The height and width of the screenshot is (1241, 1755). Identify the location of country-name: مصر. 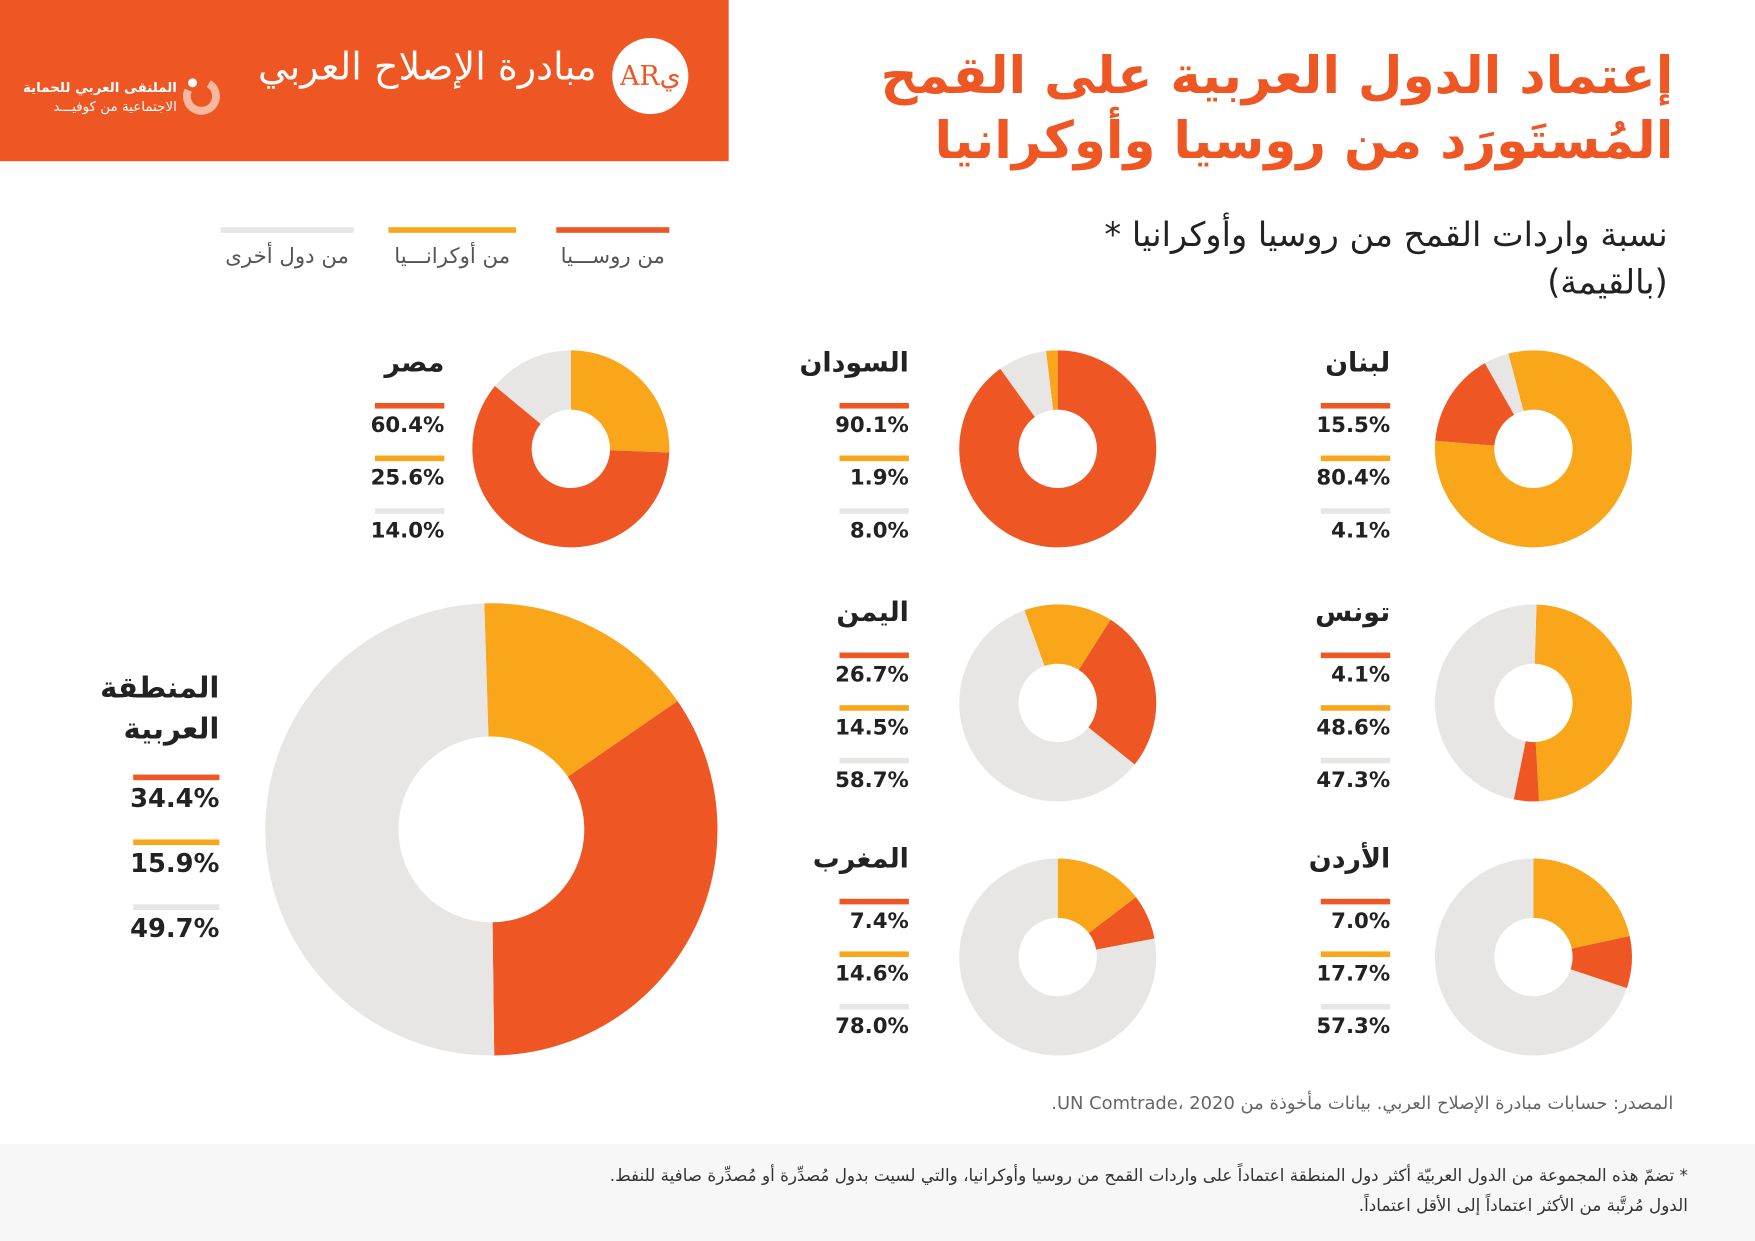
(414, 362).